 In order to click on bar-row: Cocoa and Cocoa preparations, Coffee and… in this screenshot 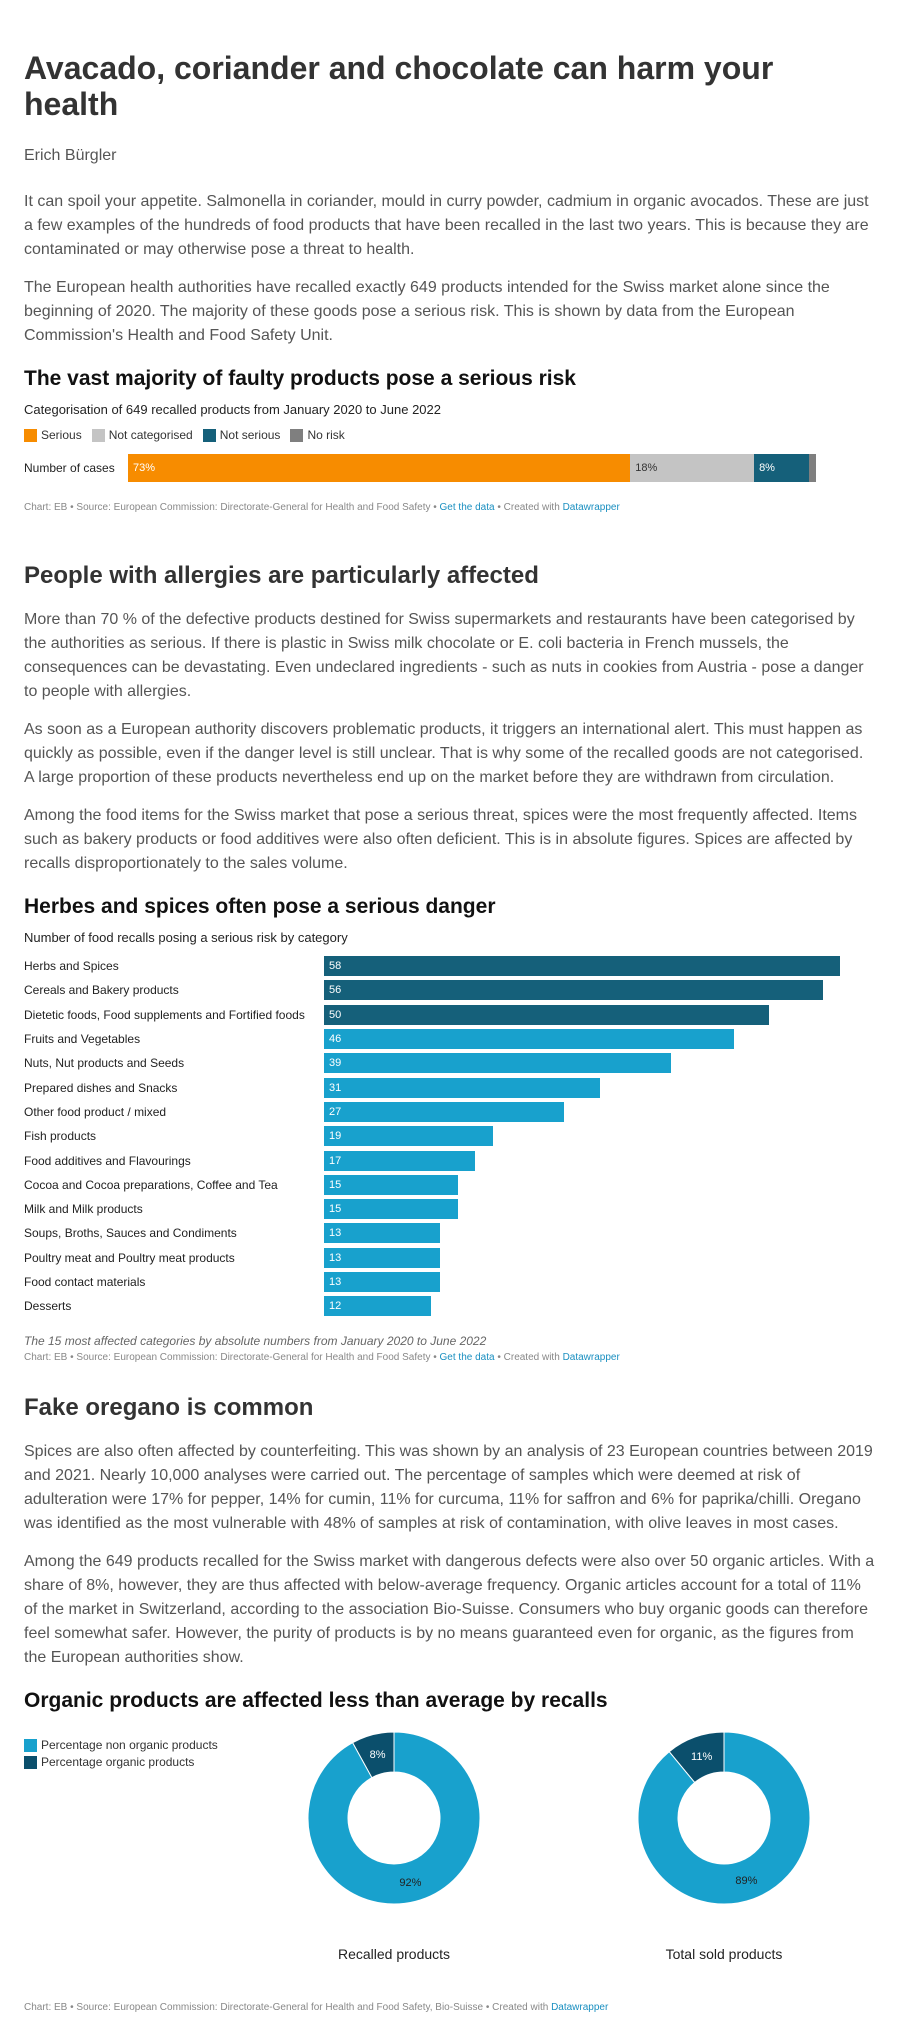, I will do `click(450, 1185)`.